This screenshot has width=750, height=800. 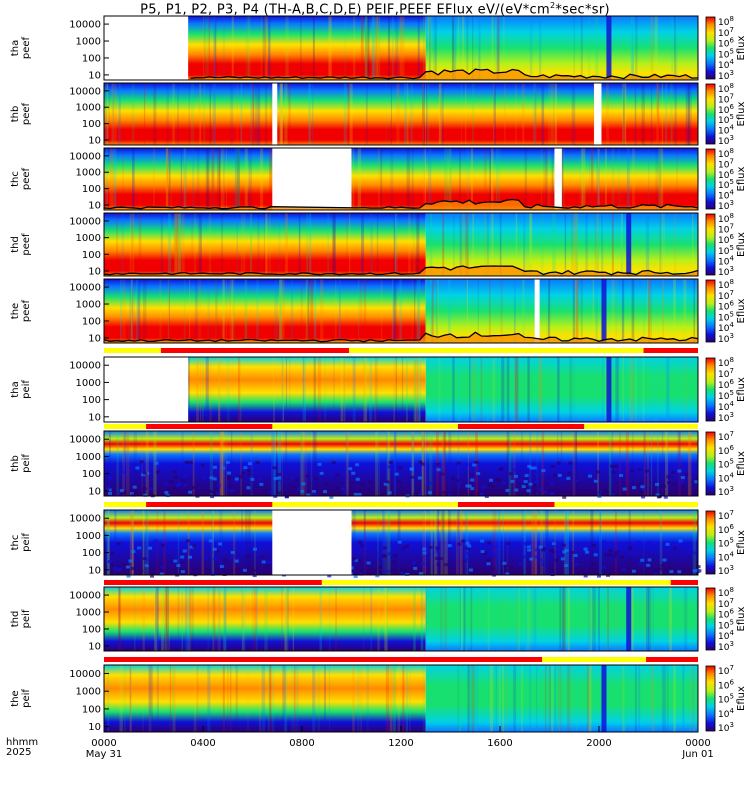 I want to click on colorbar-tick-label: 10³, so click(x=726, y=205).